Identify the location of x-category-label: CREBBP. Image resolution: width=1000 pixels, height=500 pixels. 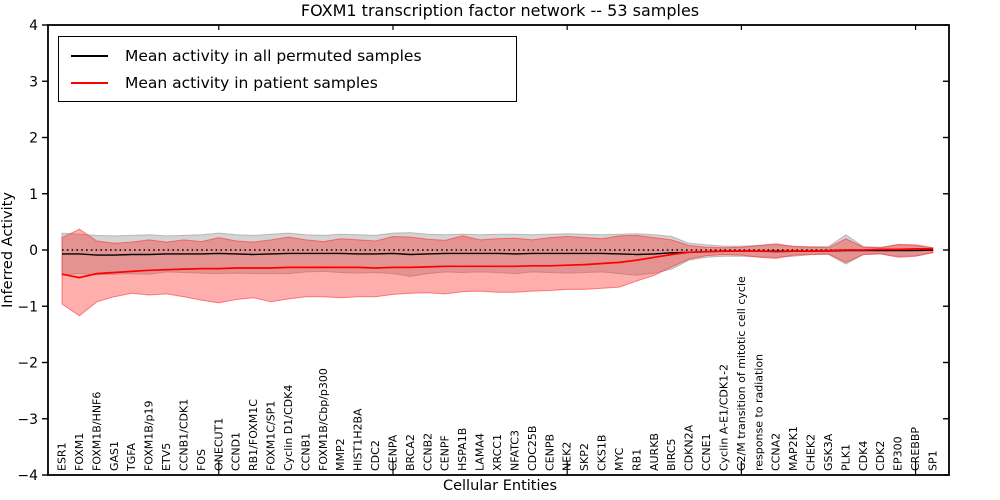
(915, 449).